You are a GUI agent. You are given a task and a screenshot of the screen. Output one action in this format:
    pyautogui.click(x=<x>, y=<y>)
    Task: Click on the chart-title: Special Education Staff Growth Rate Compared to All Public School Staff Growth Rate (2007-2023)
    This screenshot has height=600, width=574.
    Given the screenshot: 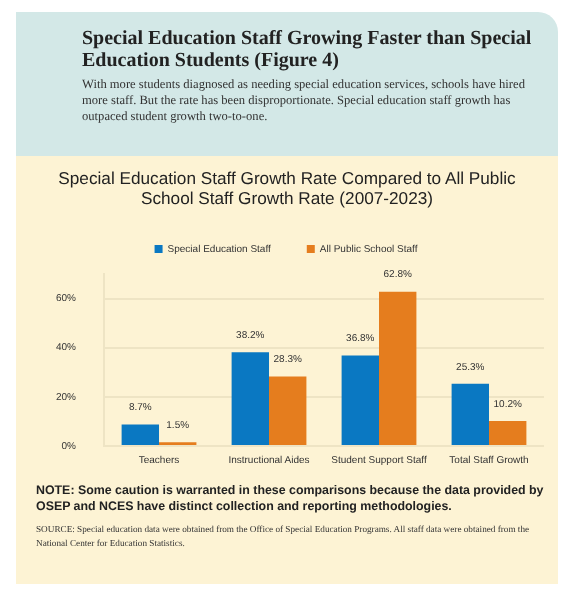 What is the action you would take?
    pyautogui.click(x=287, y=188)
    